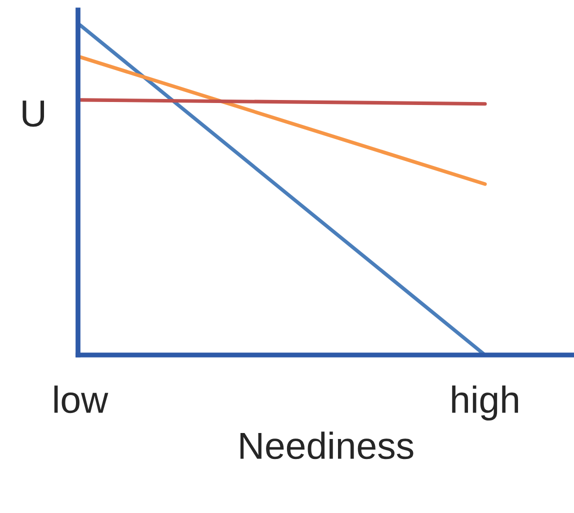 The width and height of the screenshot is (574, 513). I want to click on x-tick-label: high, so click(485, 403).